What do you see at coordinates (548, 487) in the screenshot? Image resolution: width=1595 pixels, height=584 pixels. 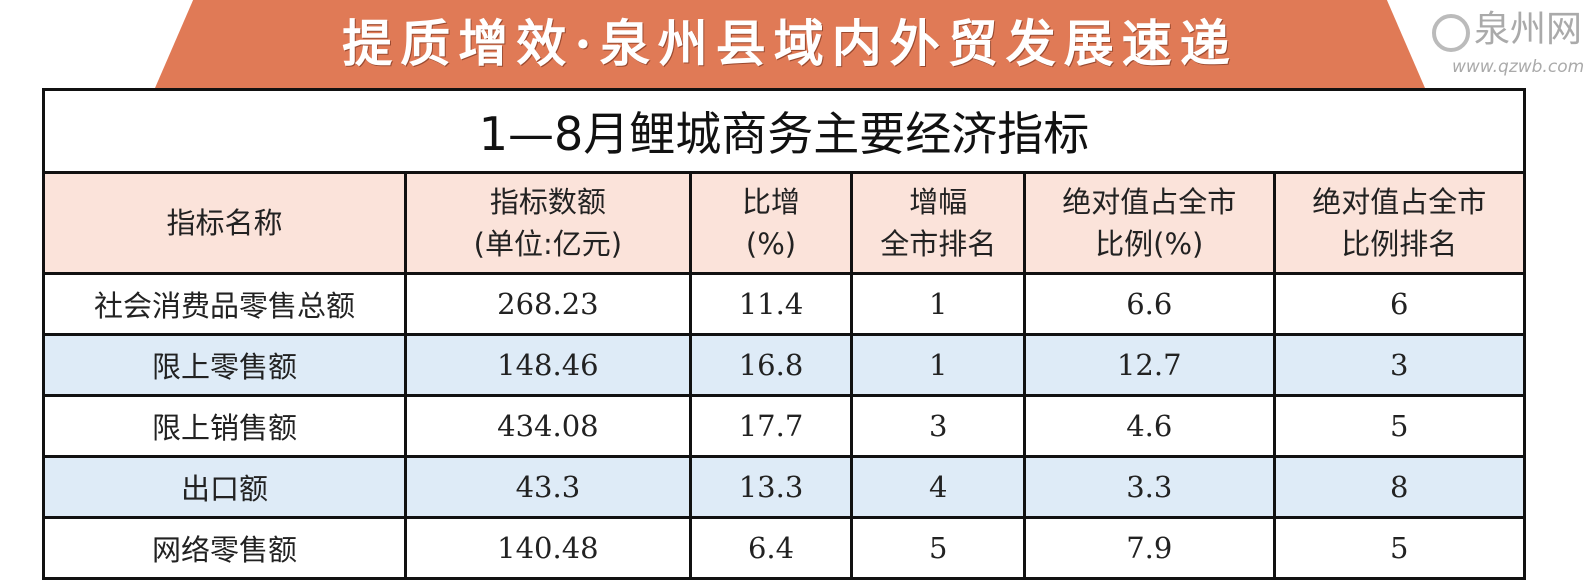 I see `cell: 43.3` at bounding box center [548, 487].